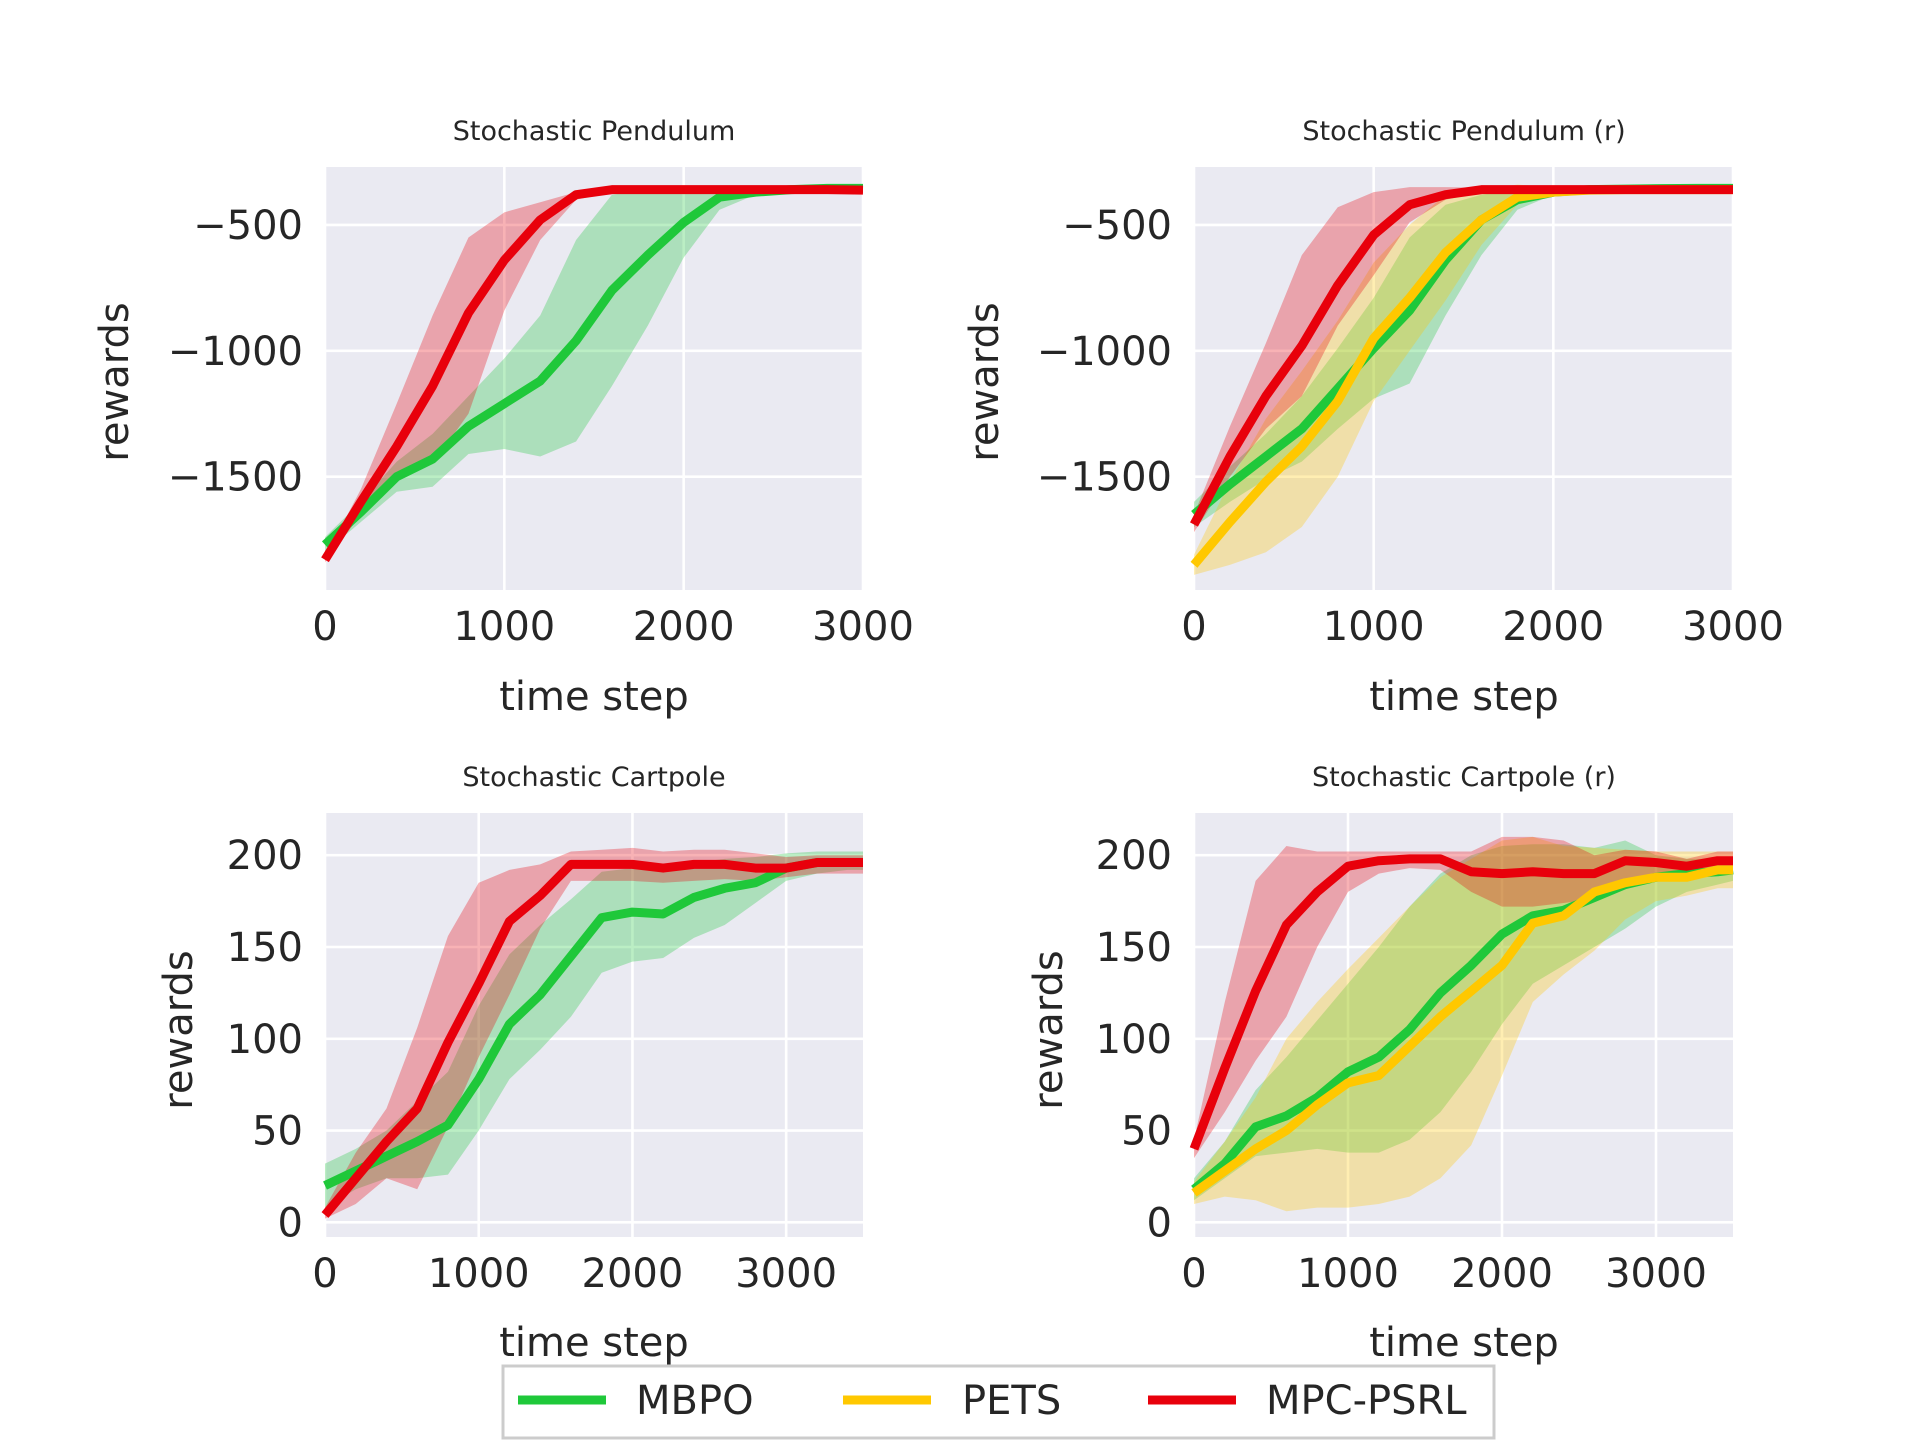 This screenshot has height=1440, width=1920. I want to click on legend-label-mpc-psrl: MPC-PSRL, so click(1366, 1401).